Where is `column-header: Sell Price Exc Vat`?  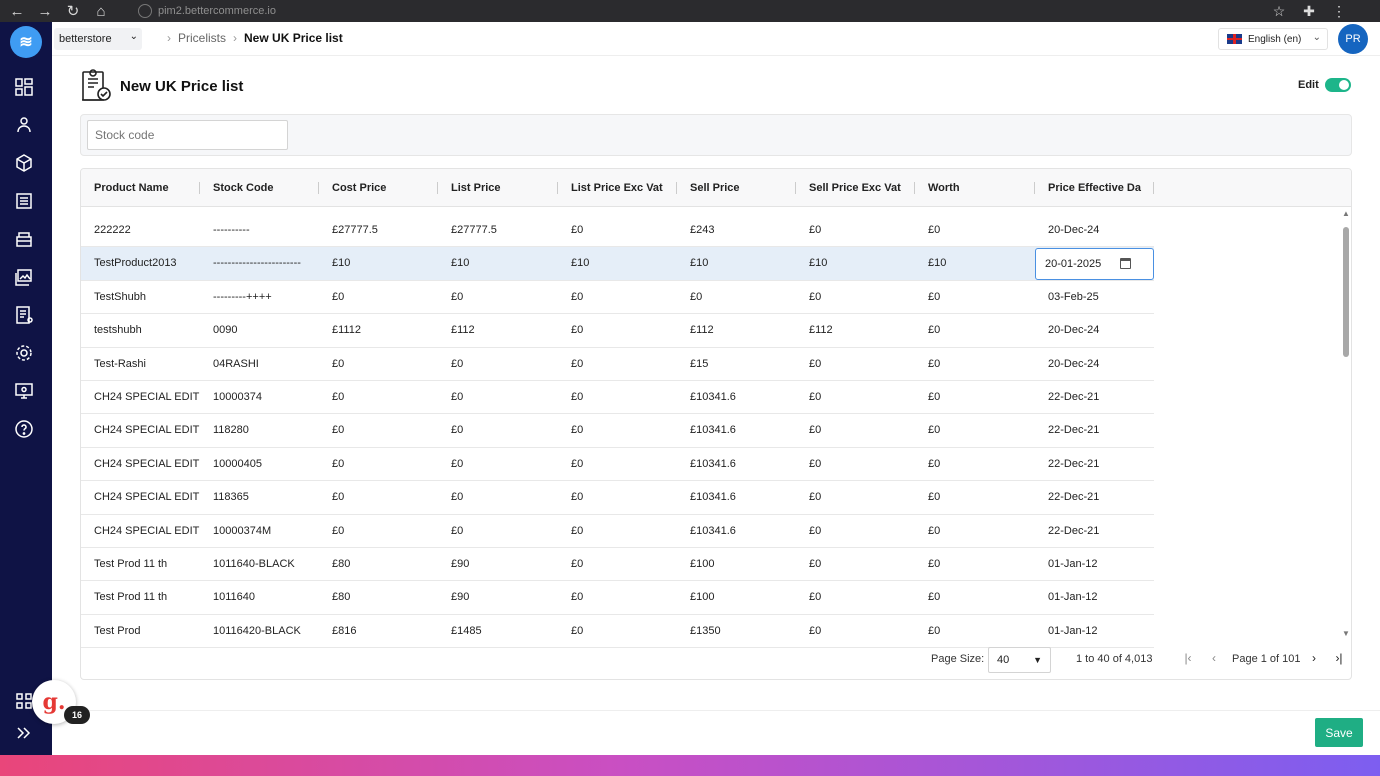 column-header: Sell Price Exc Vat is located at coordinates (855, 188).